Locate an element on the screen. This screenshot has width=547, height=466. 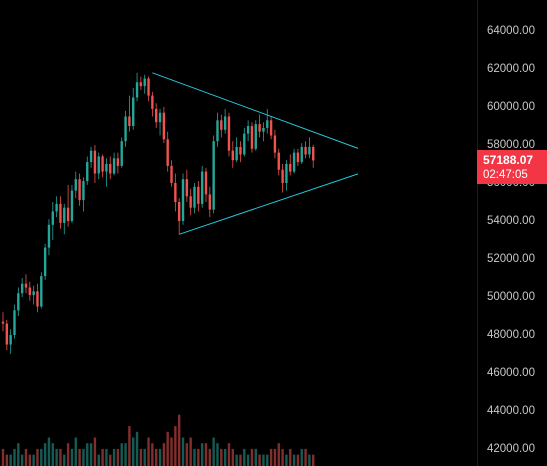
triangle-drawing is located at coordinates (255, 153).